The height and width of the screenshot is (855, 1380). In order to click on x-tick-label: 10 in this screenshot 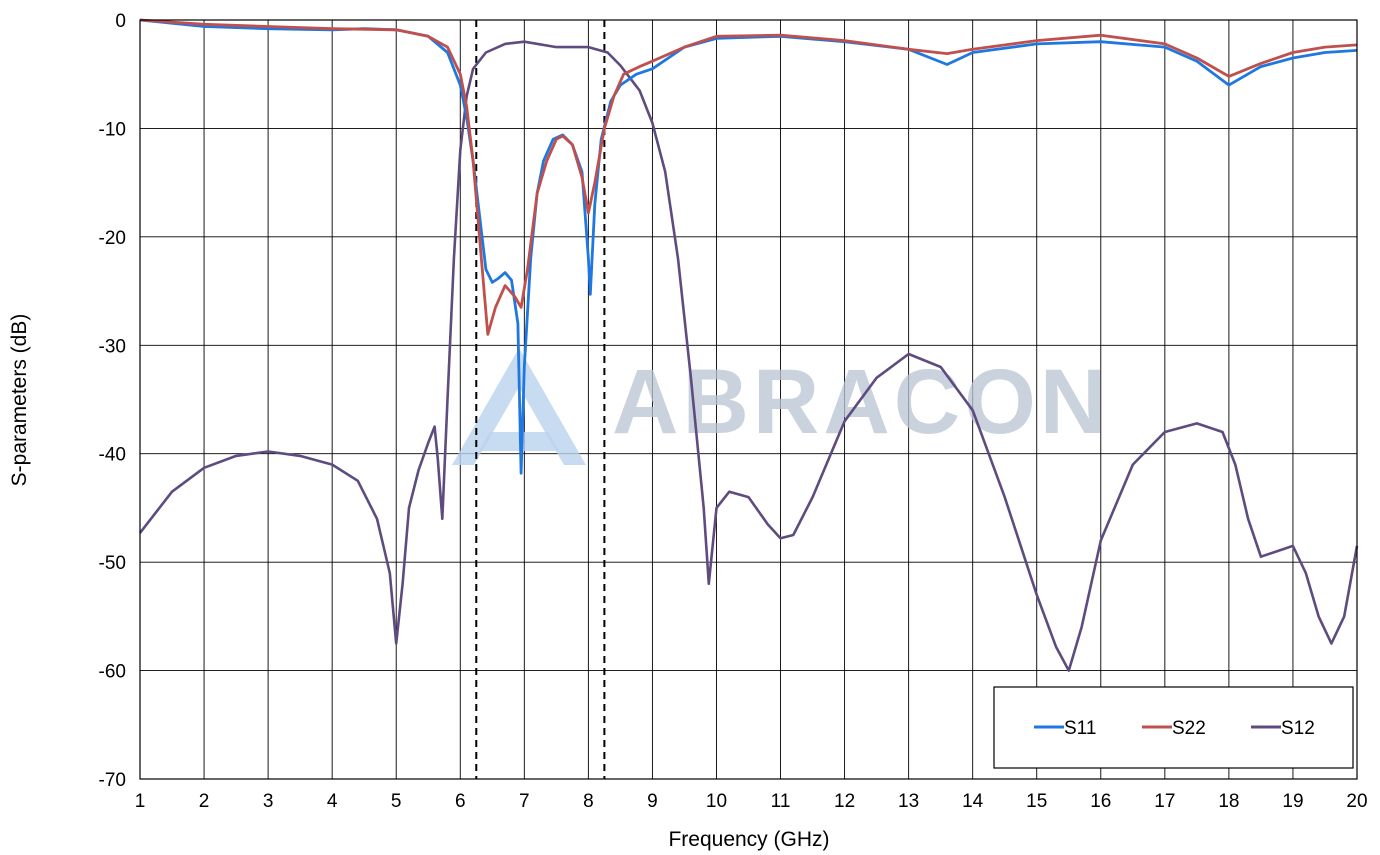, I will do `click(716, 801)`.